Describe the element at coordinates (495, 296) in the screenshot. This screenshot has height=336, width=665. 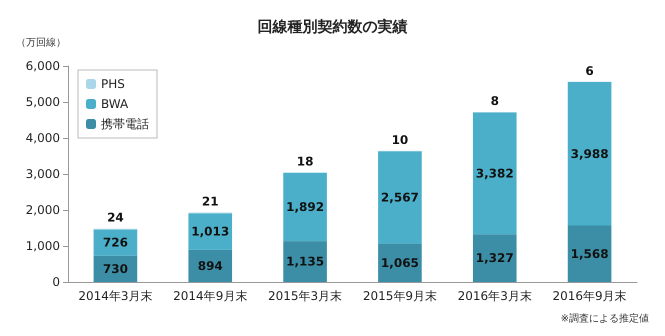
I see `x-tick-label: 2016年3月末` at that location.